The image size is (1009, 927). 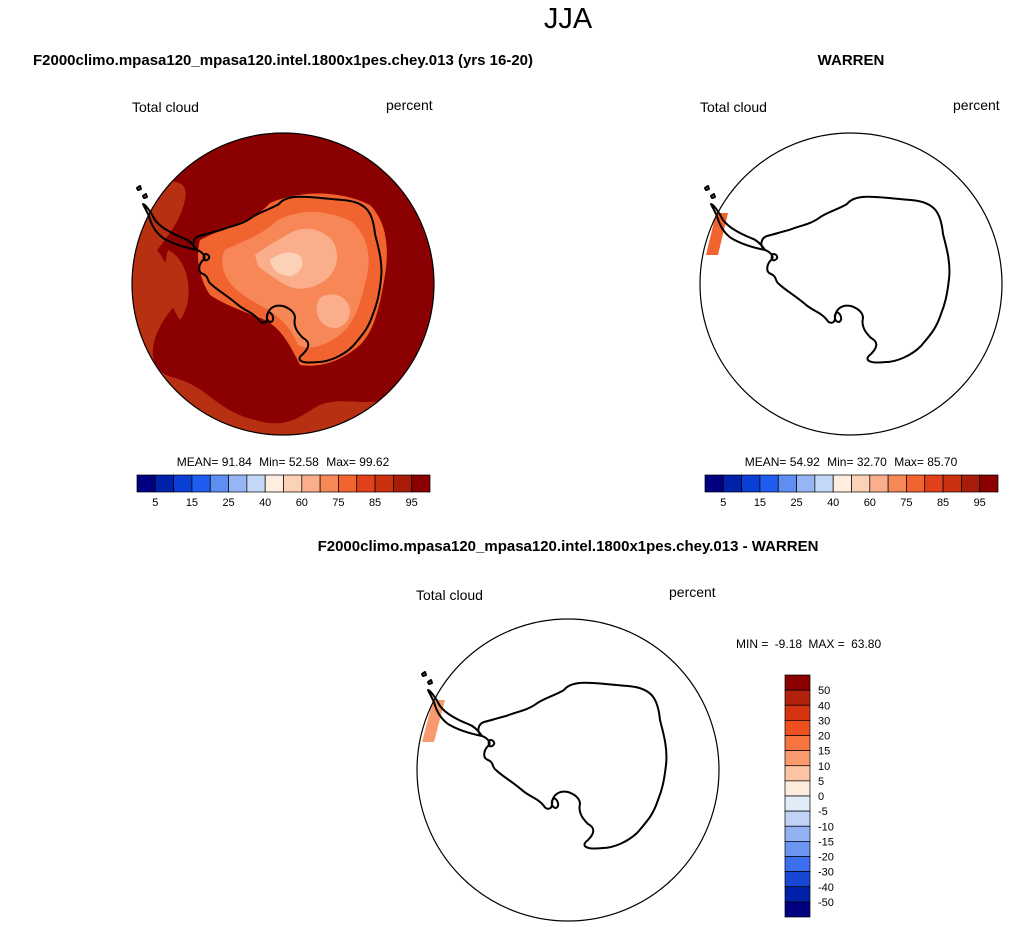 I want to click on colorbar-tick-label: 0, so click(x=821, y=797).